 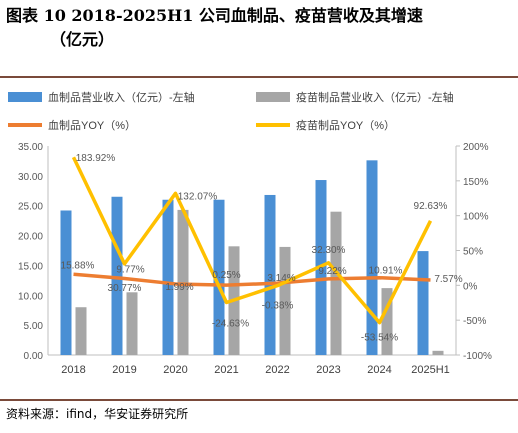 What do you see at coordinates (476, 217) in the screenshot?
I see `y-right-tick-label: 100%` at bounding box center [476, 217].